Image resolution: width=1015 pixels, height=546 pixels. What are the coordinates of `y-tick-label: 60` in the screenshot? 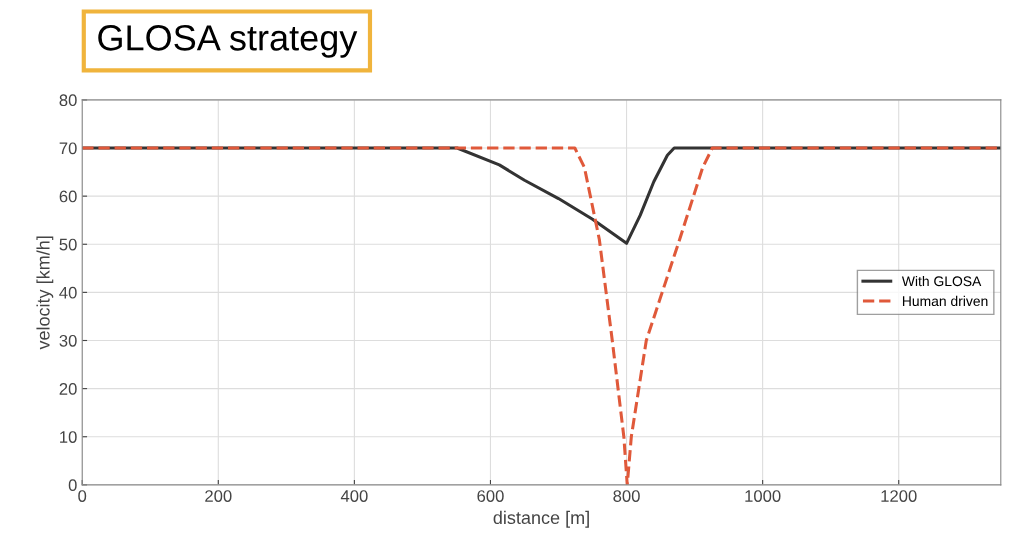 It's located at (68, 196).